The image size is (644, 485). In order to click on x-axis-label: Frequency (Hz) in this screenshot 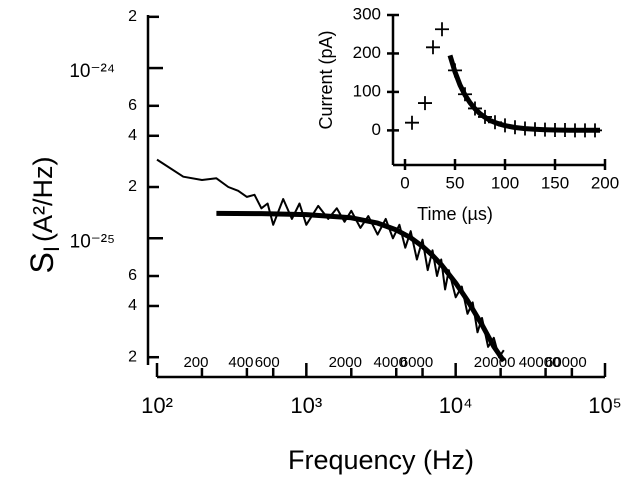, I will do `click(381, 460)`.